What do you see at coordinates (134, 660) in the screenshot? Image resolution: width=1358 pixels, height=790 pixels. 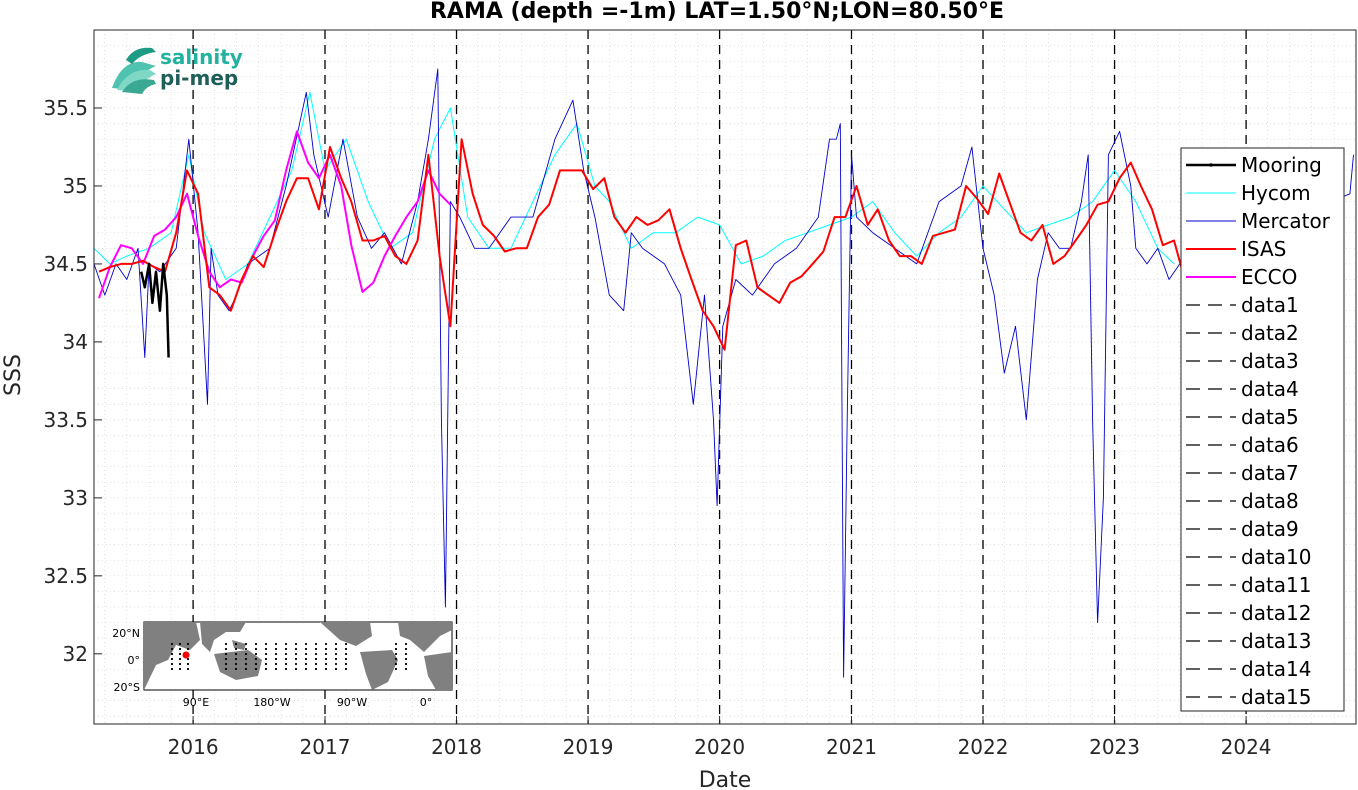 I see `map-lat-label-equator: 0°` at bounding box center [134, 660].